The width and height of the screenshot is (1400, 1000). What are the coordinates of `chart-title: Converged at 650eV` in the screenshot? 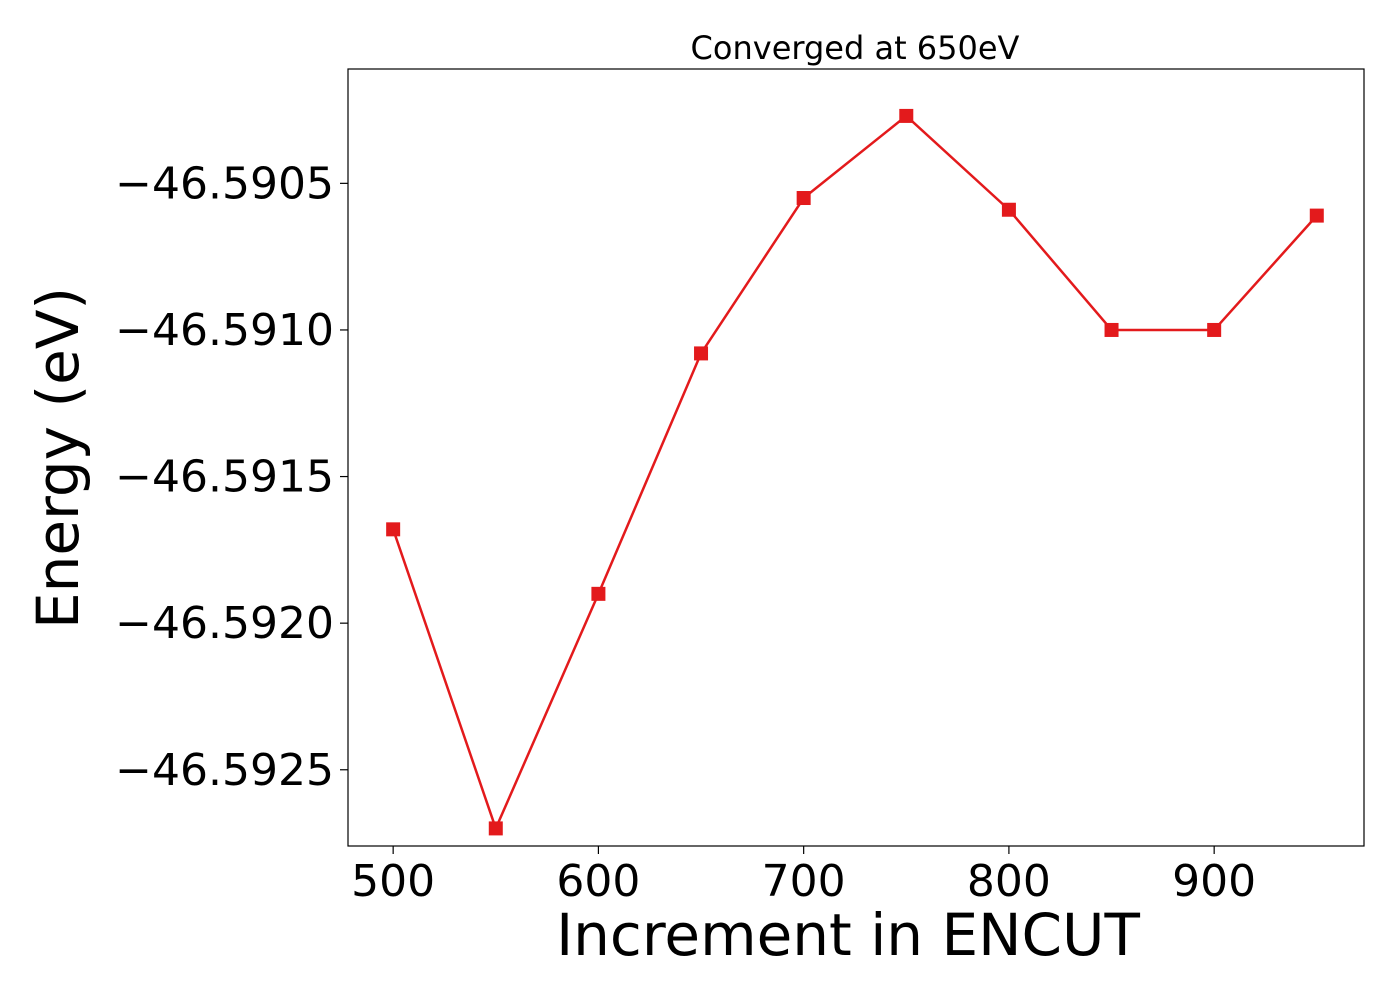 It's located at (855, 48).